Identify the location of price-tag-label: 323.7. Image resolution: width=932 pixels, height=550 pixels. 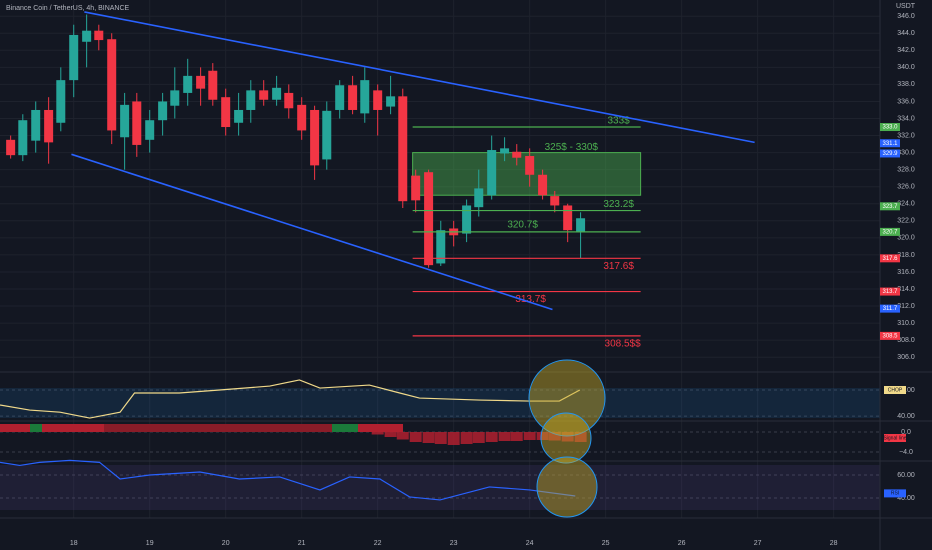
(890, 207).